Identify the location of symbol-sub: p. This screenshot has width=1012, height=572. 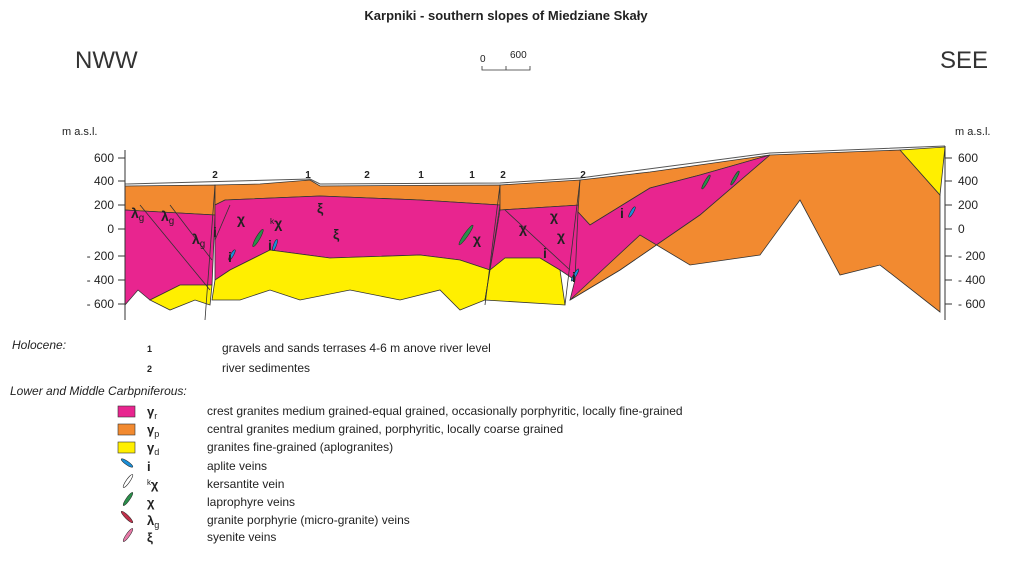
(156, 434).